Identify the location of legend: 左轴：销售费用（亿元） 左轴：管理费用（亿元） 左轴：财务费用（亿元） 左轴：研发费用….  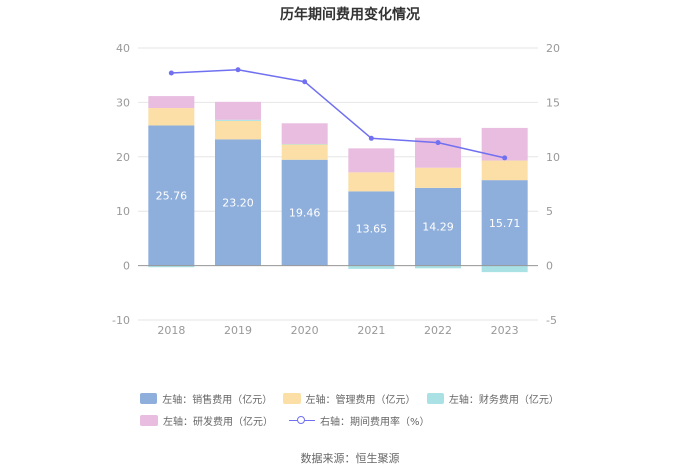
(355, 410).